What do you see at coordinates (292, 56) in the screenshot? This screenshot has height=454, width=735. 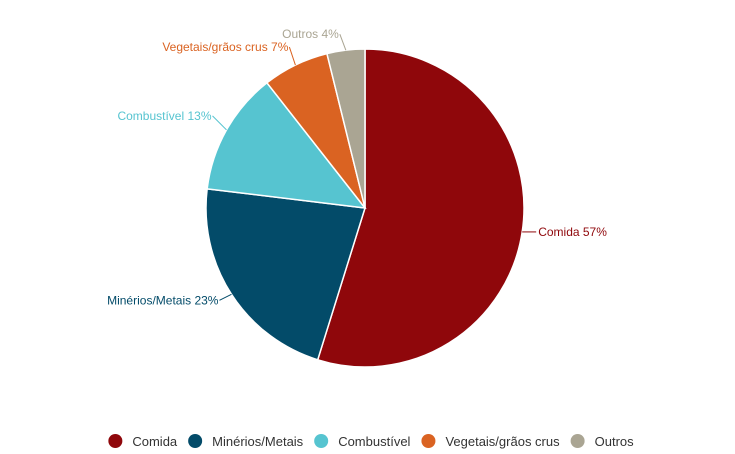 I see `leader-line-vegetais-graos-crus` at bounding box center [292, 56].